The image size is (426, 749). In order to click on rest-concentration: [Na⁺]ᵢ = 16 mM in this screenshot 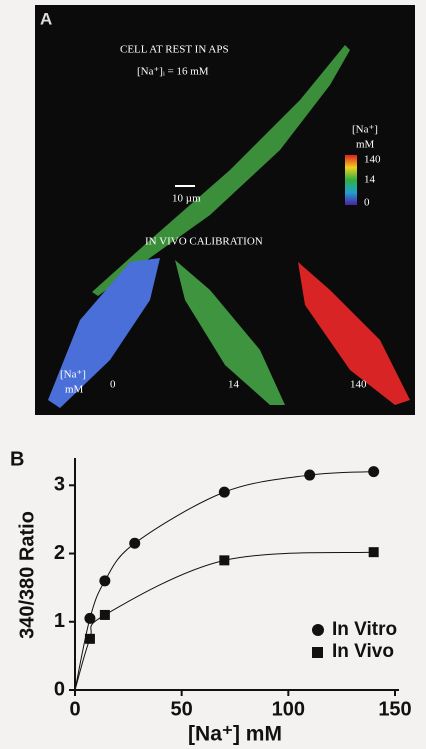, I will do `click(173, 72)`.